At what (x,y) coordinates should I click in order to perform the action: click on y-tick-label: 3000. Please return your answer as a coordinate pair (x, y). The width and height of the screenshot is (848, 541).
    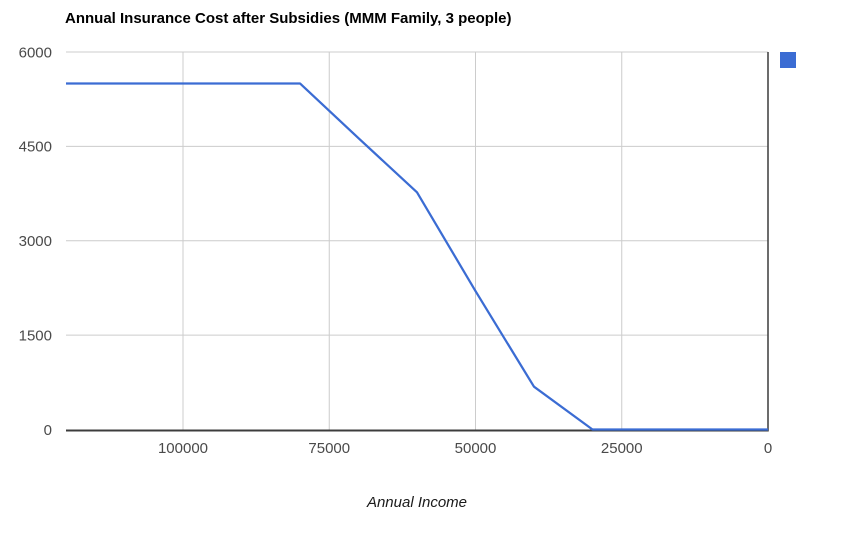
    Looking at the image, I should click on (35, 241).